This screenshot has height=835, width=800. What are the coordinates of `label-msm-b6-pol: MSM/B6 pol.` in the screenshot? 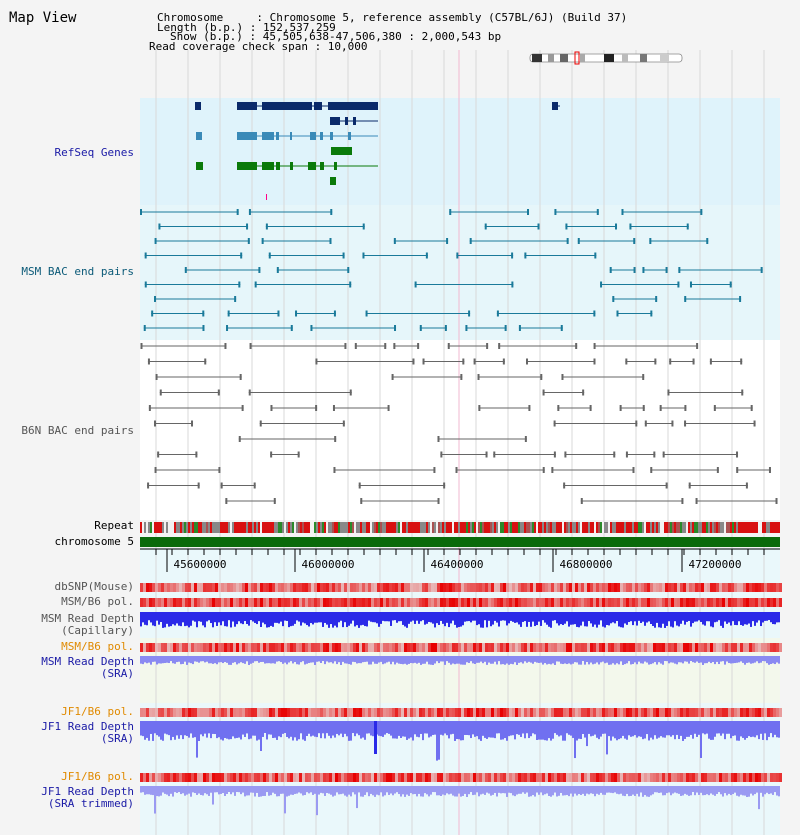 It's located at (97, 601).